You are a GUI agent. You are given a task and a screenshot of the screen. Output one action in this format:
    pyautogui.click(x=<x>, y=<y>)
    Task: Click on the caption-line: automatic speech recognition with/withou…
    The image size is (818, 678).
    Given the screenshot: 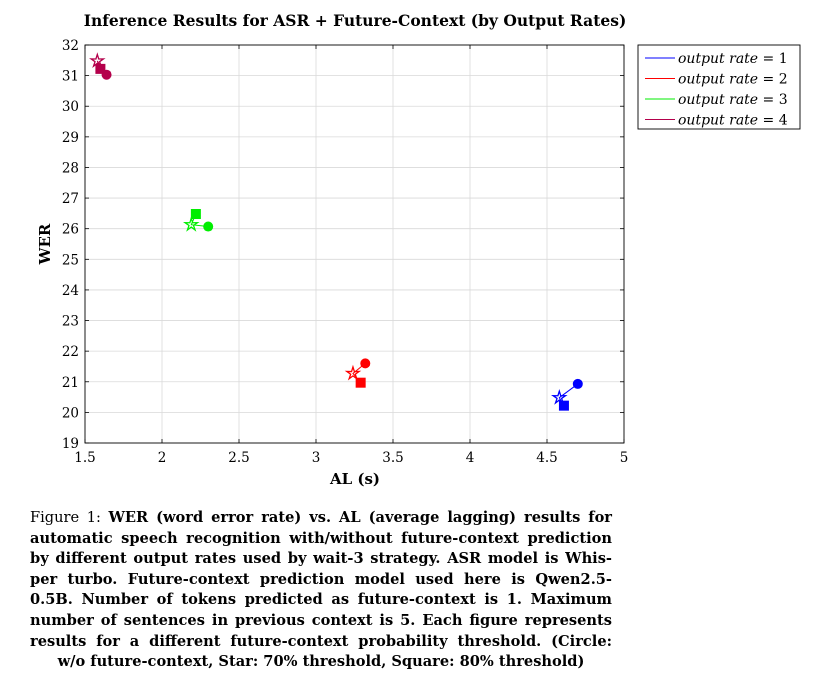 What is the action you would take?
    pyautogui.click(x=321, y=539)
    